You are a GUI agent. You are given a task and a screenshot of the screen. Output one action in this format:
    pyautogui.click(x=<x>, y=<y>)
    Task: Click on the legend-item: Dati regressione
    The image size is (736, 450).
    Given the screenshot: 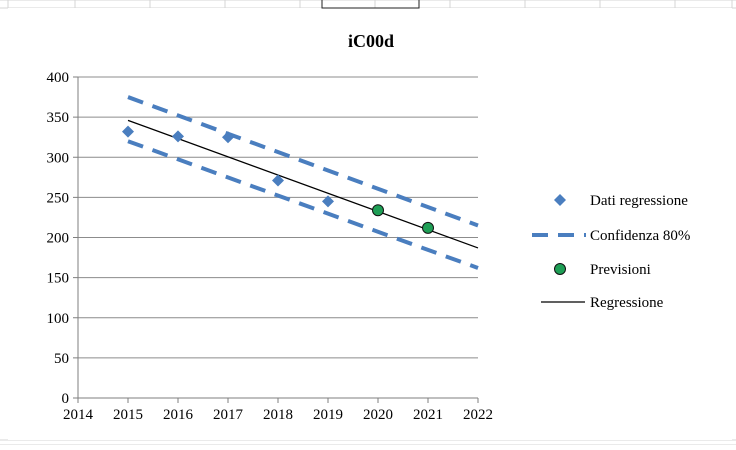 What is the action you would take?
    pyautogui.click(x=621, y=201)
    